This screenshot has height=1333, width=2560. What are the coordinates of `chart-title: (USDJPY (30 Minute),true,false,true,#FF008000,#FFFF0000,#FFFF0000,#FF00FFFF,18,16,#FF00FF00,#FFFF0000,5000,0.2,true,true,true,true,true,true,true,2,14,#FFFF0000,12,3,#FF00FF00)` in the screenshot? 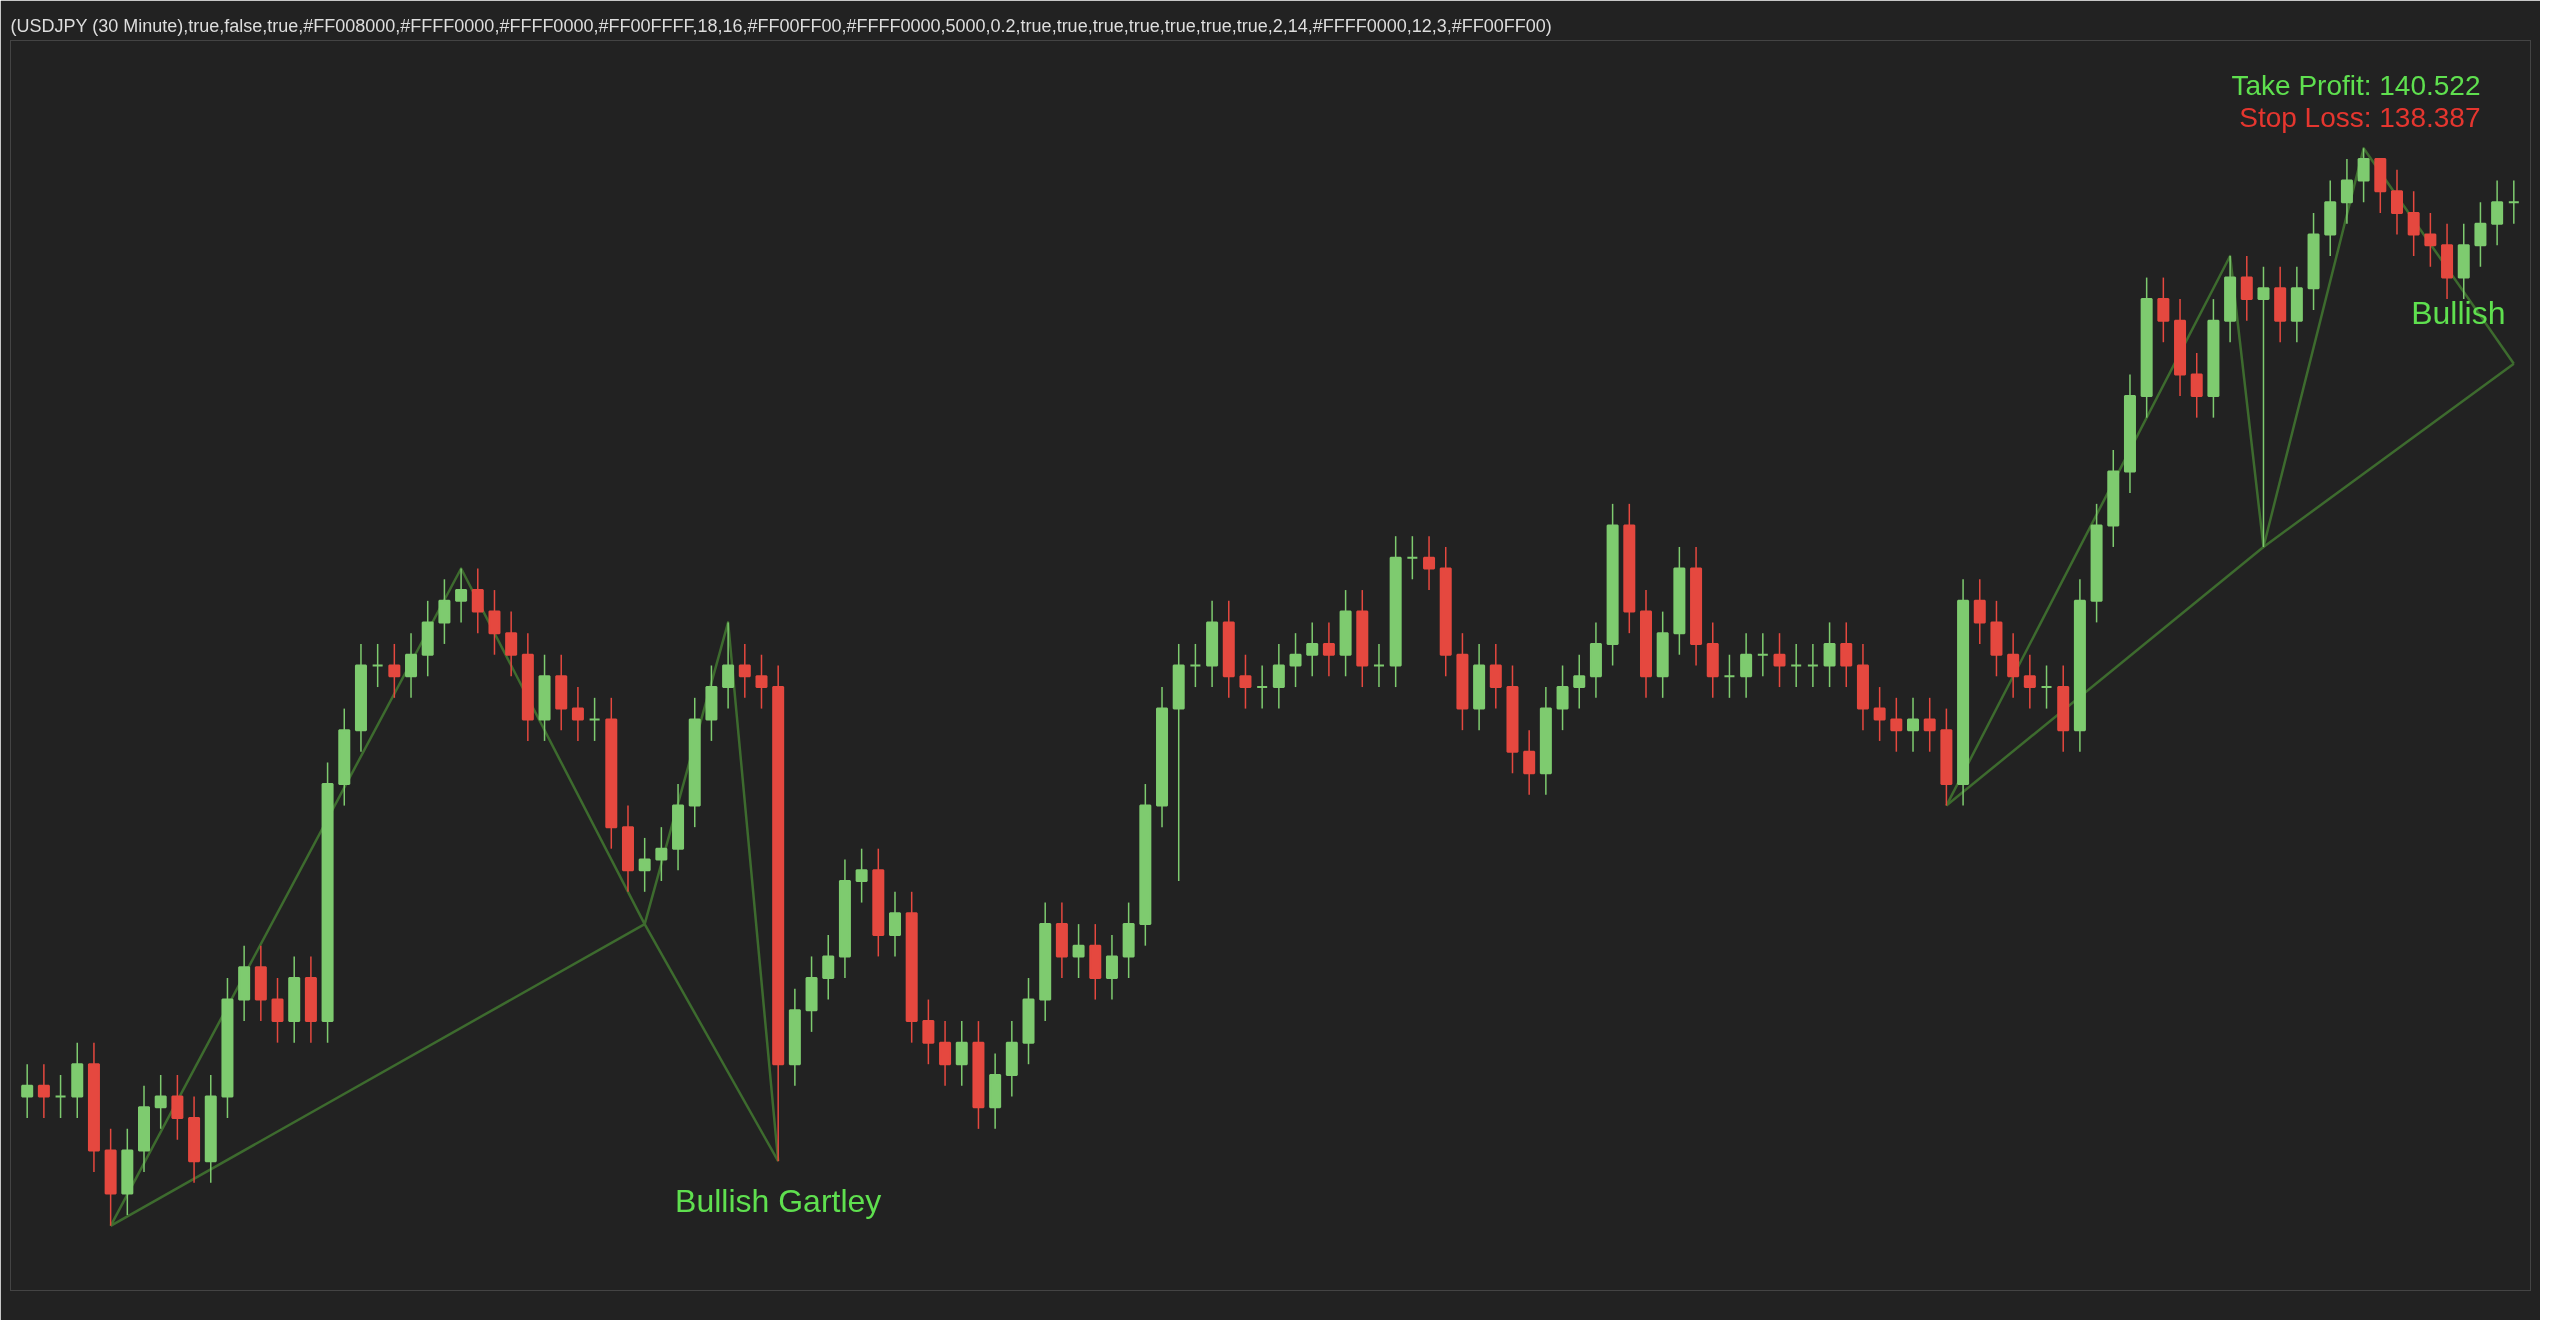 It's located at (781, 25).